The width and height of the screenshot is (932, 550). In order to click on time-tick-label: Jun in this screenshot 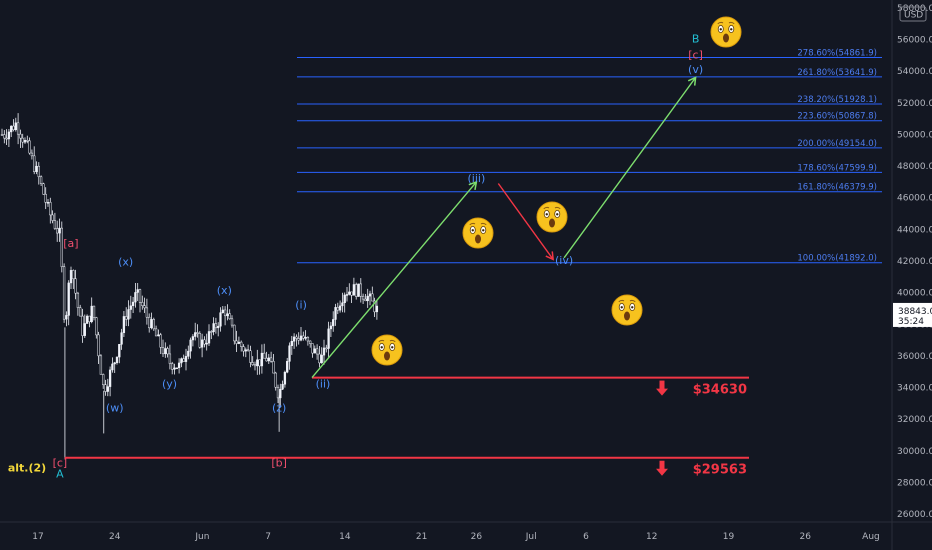, I will do `click(201, 537)`.